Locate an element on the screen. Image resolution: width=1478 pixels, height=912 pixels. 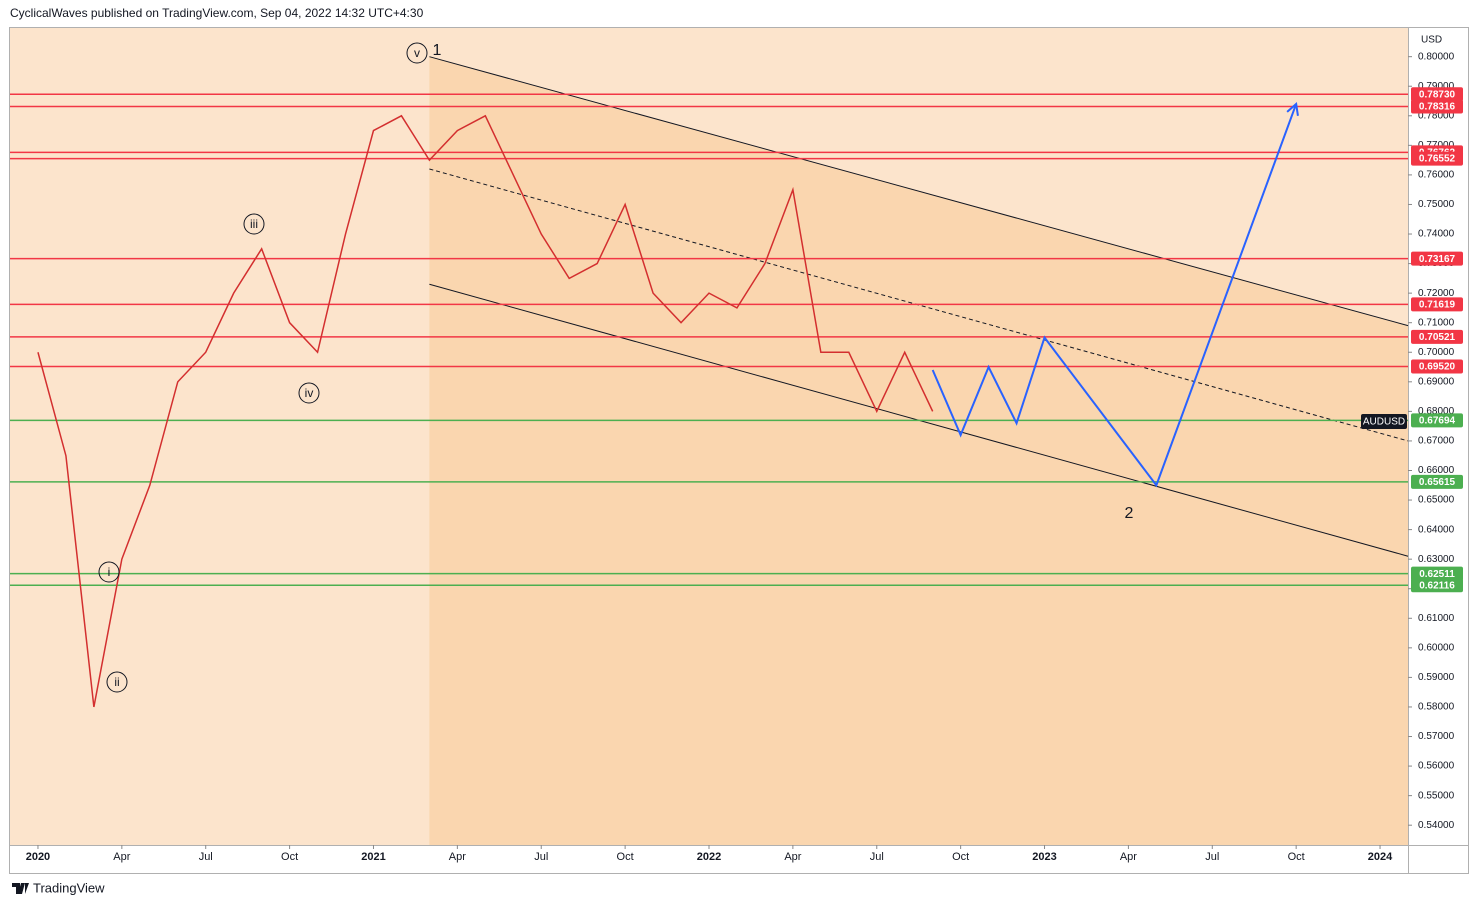
level-label: 0.73167 is located at coordinates (1437, 259).